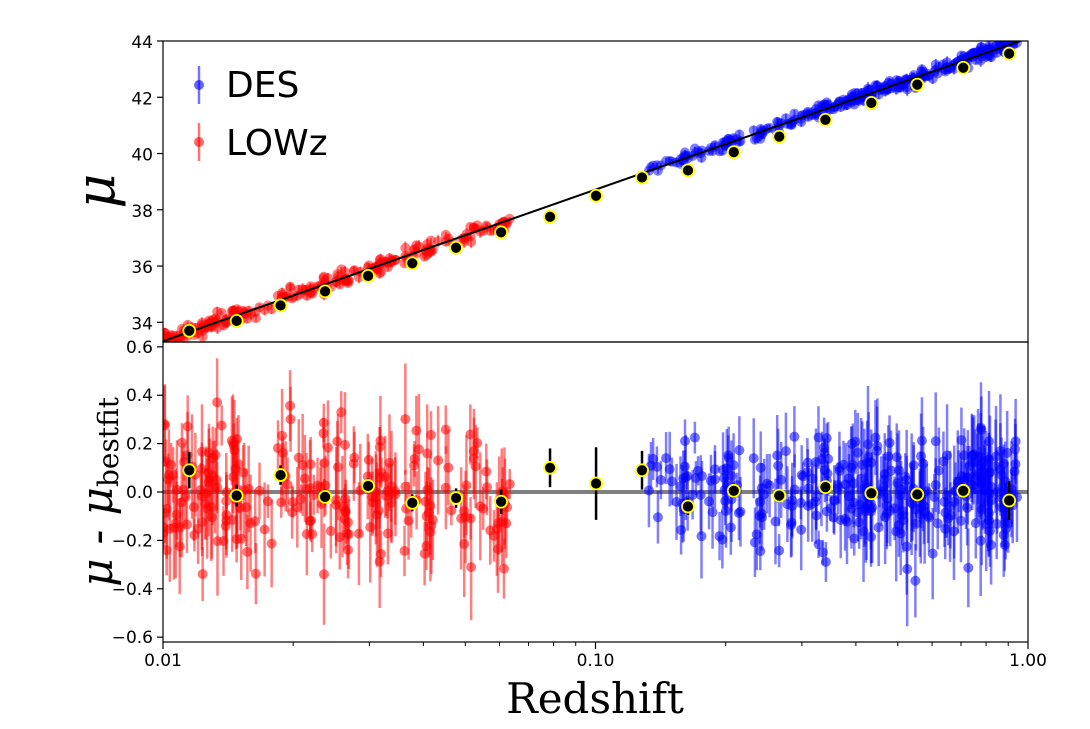 Image resolution: width=1090 pixels, height=729 pixels. I want to click on top-y-tick-label: 44, so click(142, 43).